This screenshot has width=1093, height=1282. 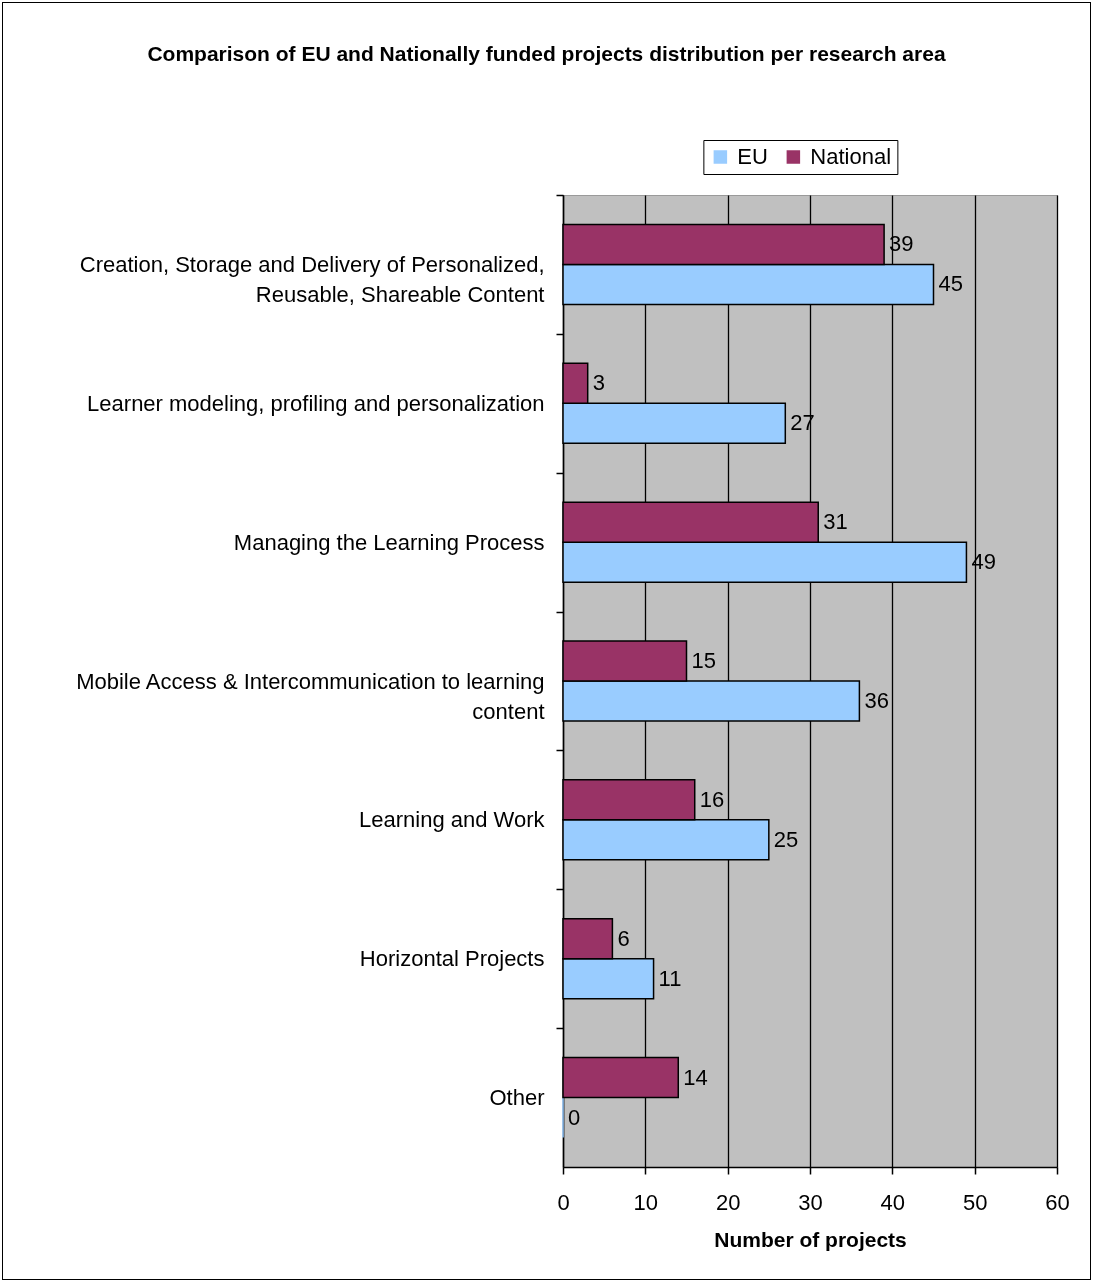 I want to click on data-label: 0, so click(x=574, y=1117).